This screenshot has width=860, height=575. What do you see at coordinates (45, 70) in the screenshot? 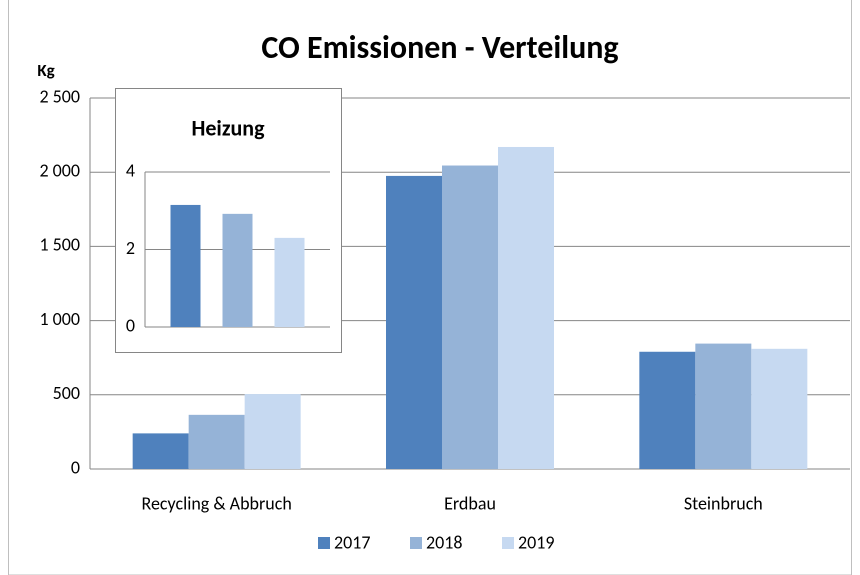
I see `y-axis-title: Kg` at bounding box center [45, 70].